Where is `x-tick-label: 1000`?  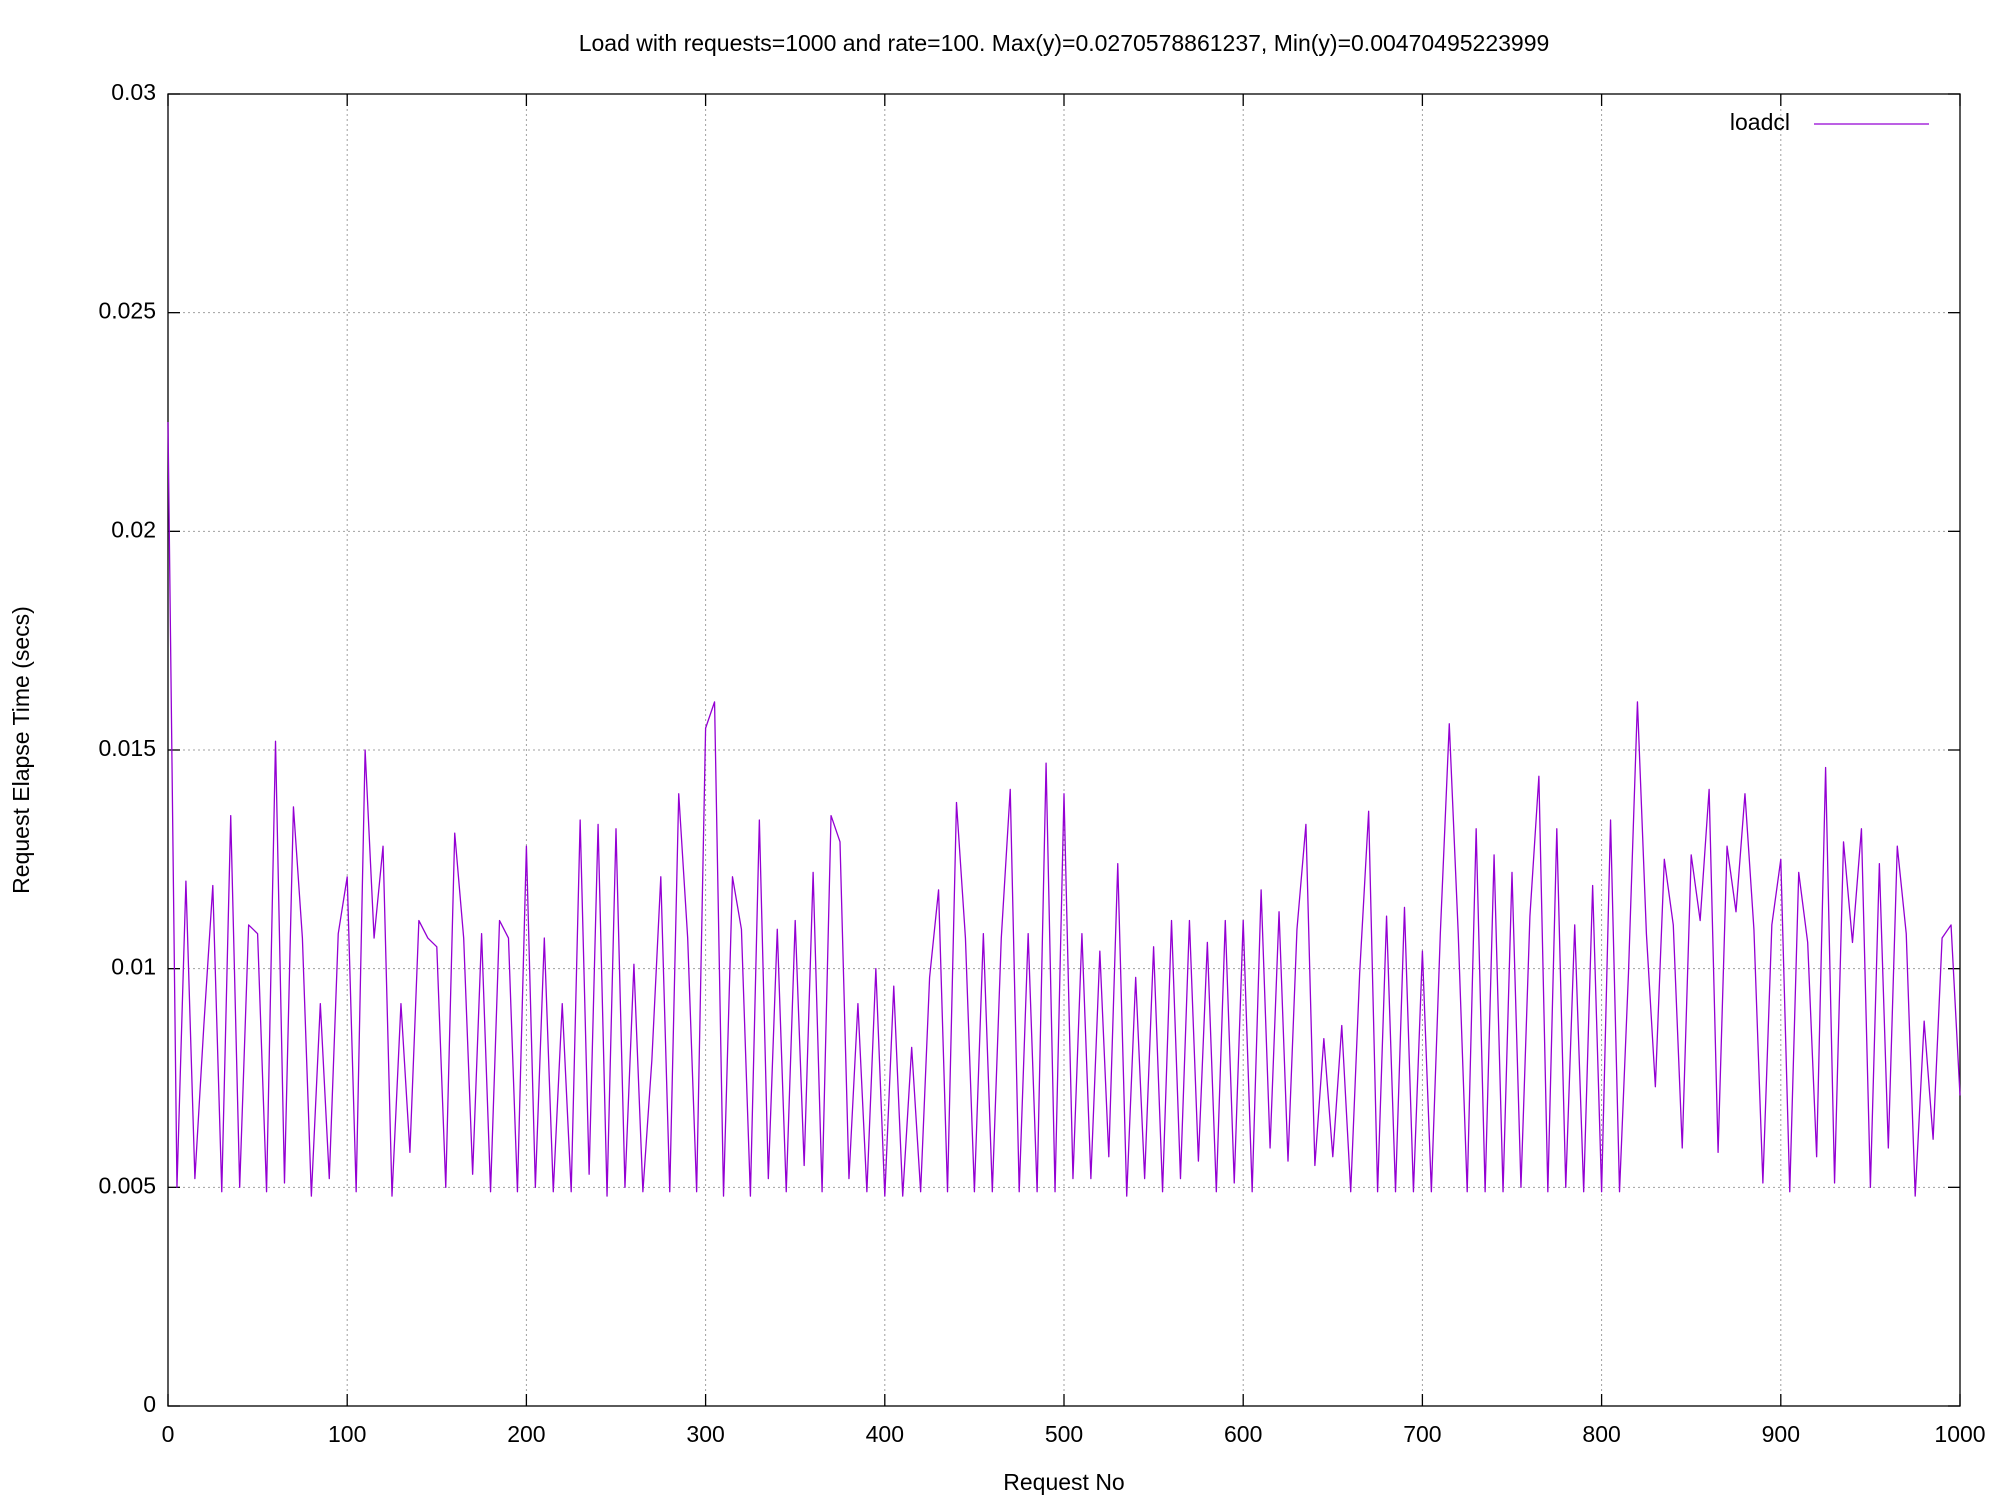 x-tick-label: 1000 is located at coordinates (1959, 1434).